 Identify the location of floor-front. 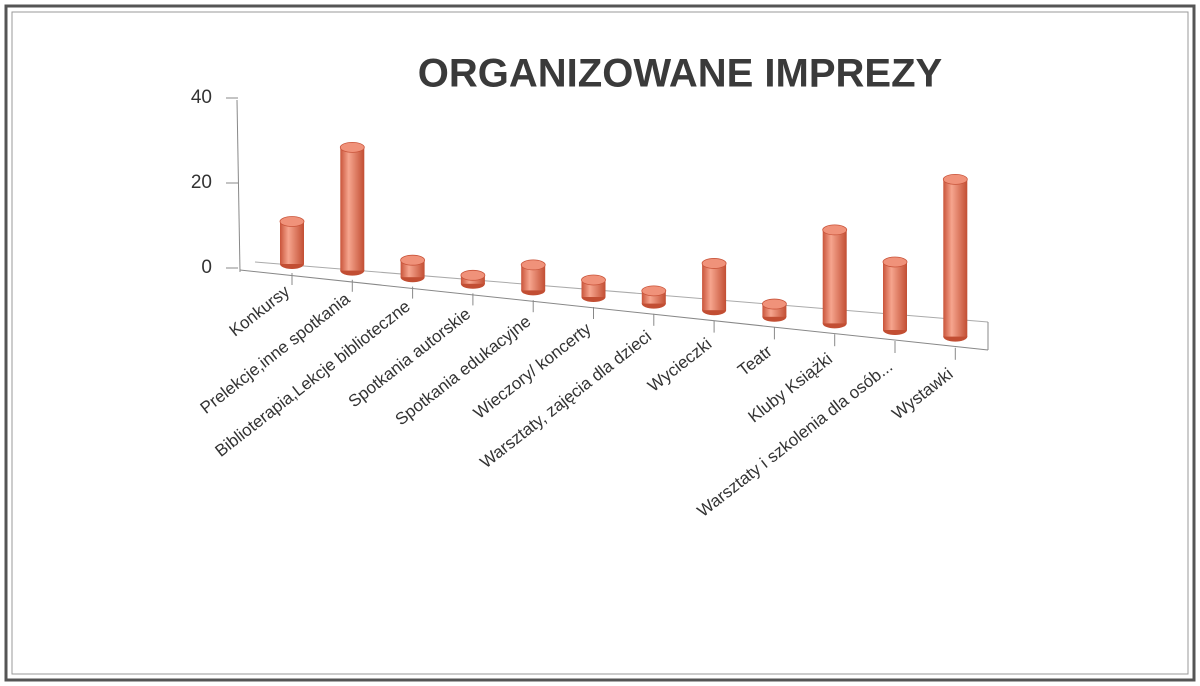
(614, 310).